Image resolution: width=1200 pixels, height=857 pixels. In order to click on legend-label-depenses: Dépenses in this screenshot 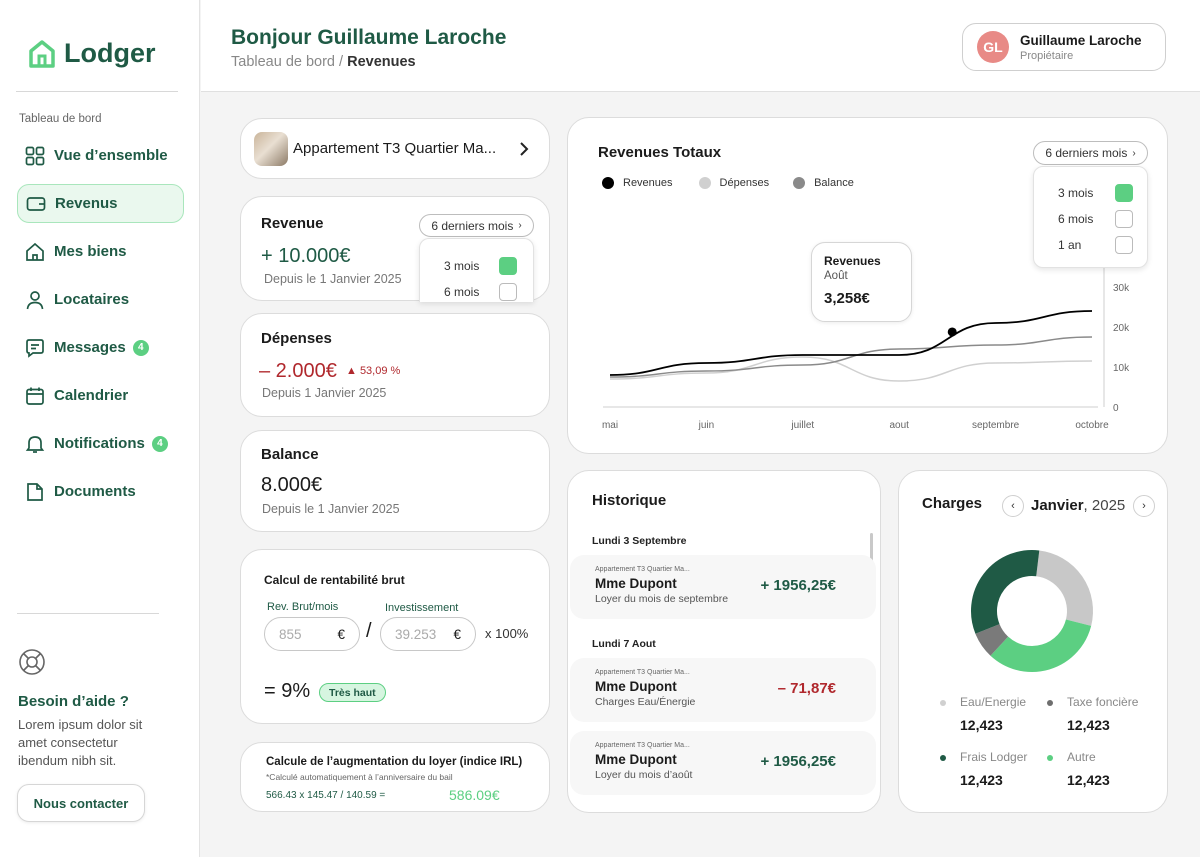, I will do `click(744, 183)`.